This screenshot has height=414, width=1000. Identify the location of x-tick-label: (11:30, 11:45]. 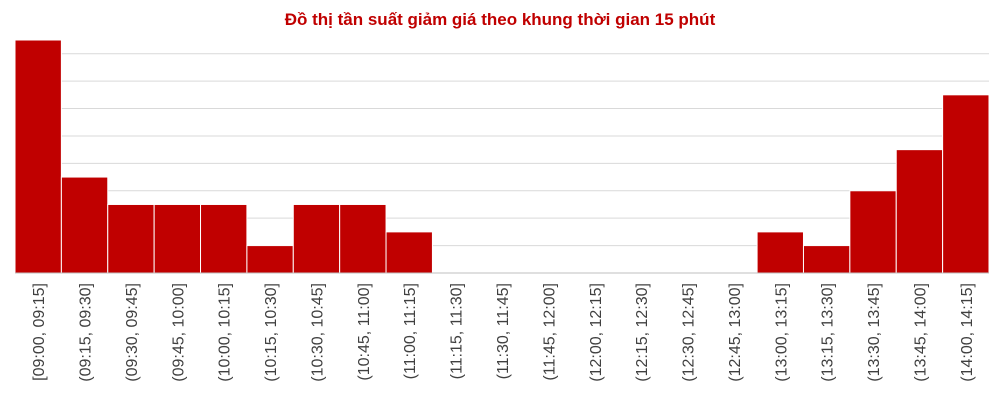
(503, 331).